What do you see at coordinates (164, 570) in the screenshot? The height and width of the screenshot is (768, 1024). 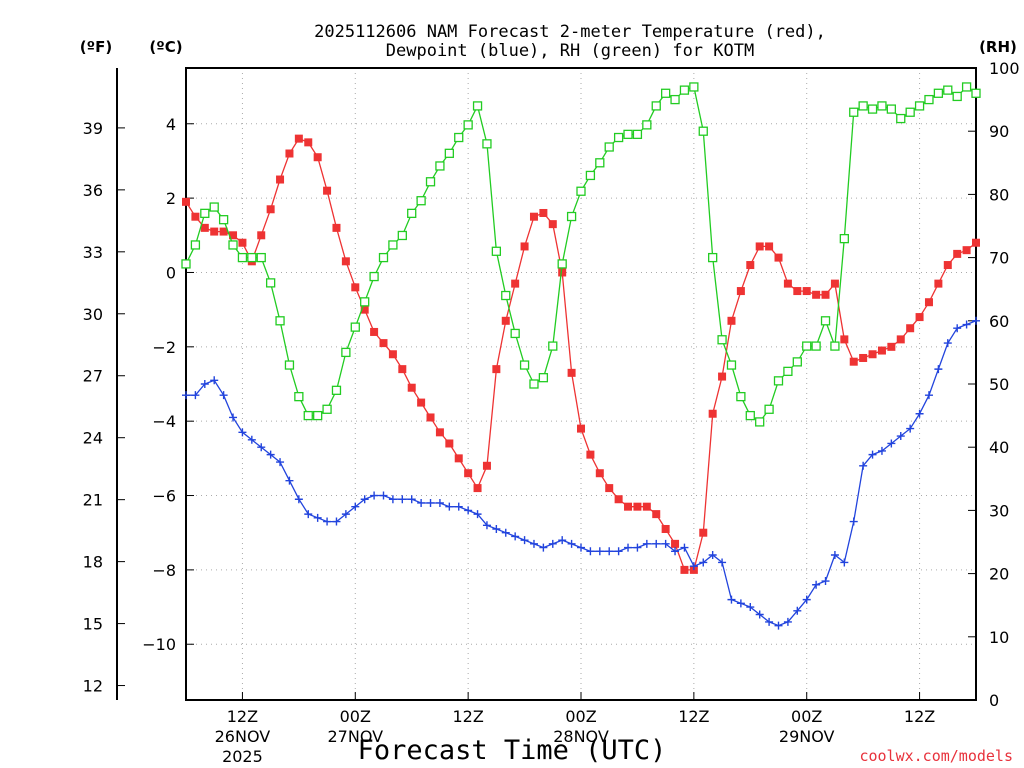 I see `celsius-tick-label: −8` at bounding box center [164, 570].